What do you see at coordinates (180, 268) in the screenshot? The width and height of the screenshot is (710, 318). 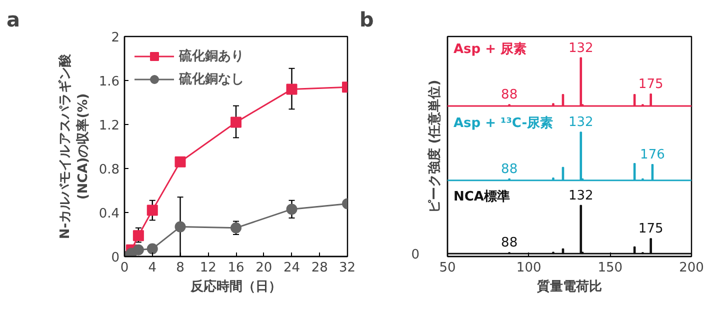 I see `x-tick-label: 8` at bounding box center [180, 268].